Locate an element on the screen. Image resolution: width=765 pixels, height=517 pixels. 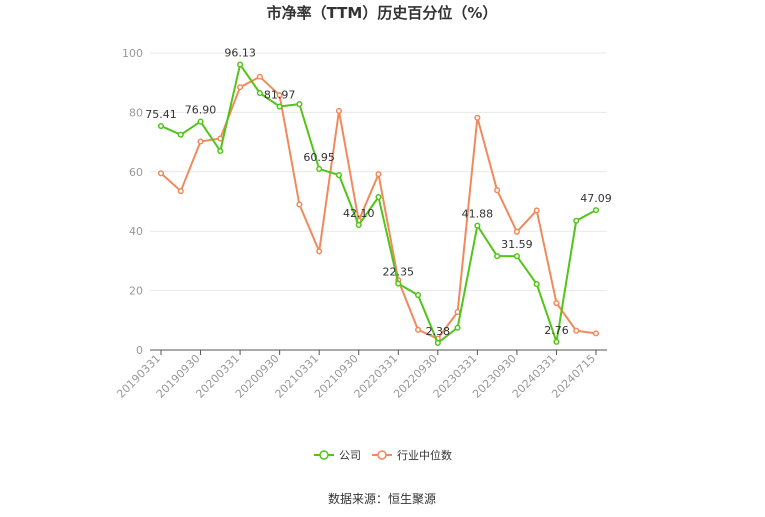
legend-item-industry-median: 行业中位数 is located at coordinates (412, 455).